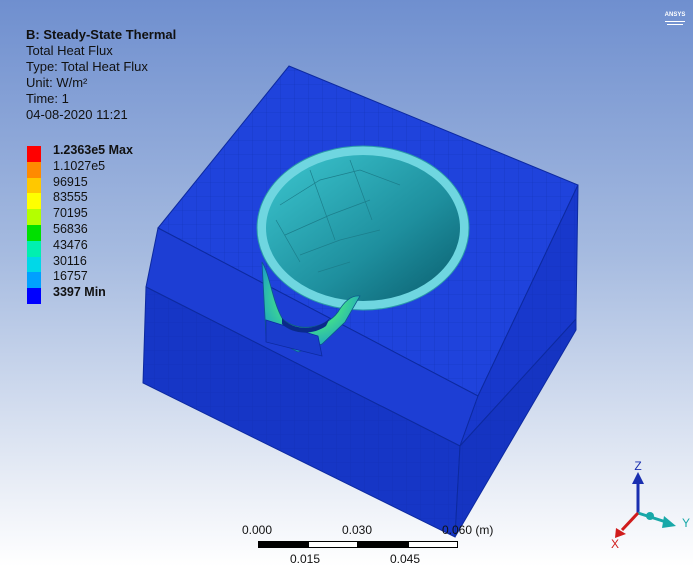 The width and height of the screenshot is (693, 567). Describe the element at coordinates (70, 213) in the screenshot. I see `legend-label: 70195` at that location.